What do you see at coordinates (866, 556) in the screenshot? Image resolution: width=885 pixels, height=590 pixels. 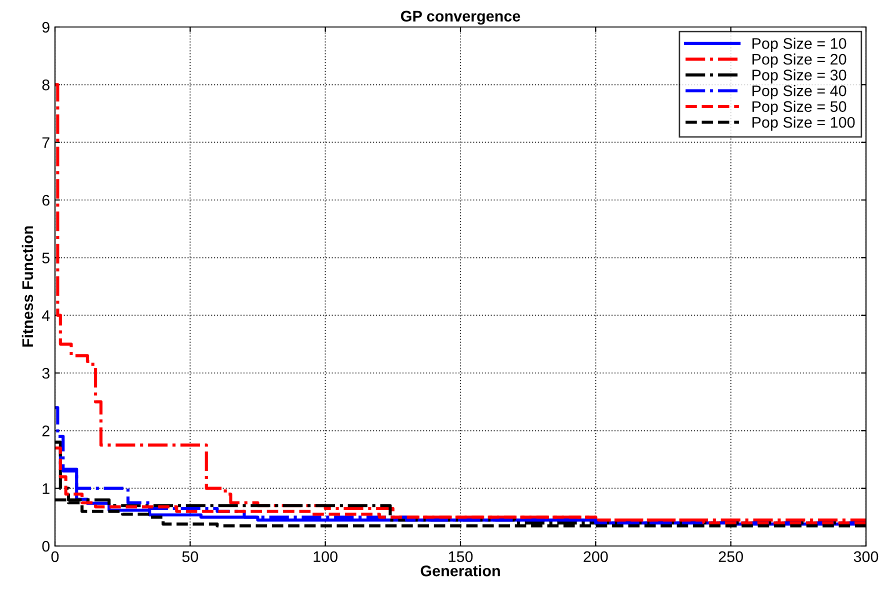 I see `x-tick-label: 300` at bounding box center [866, 556].